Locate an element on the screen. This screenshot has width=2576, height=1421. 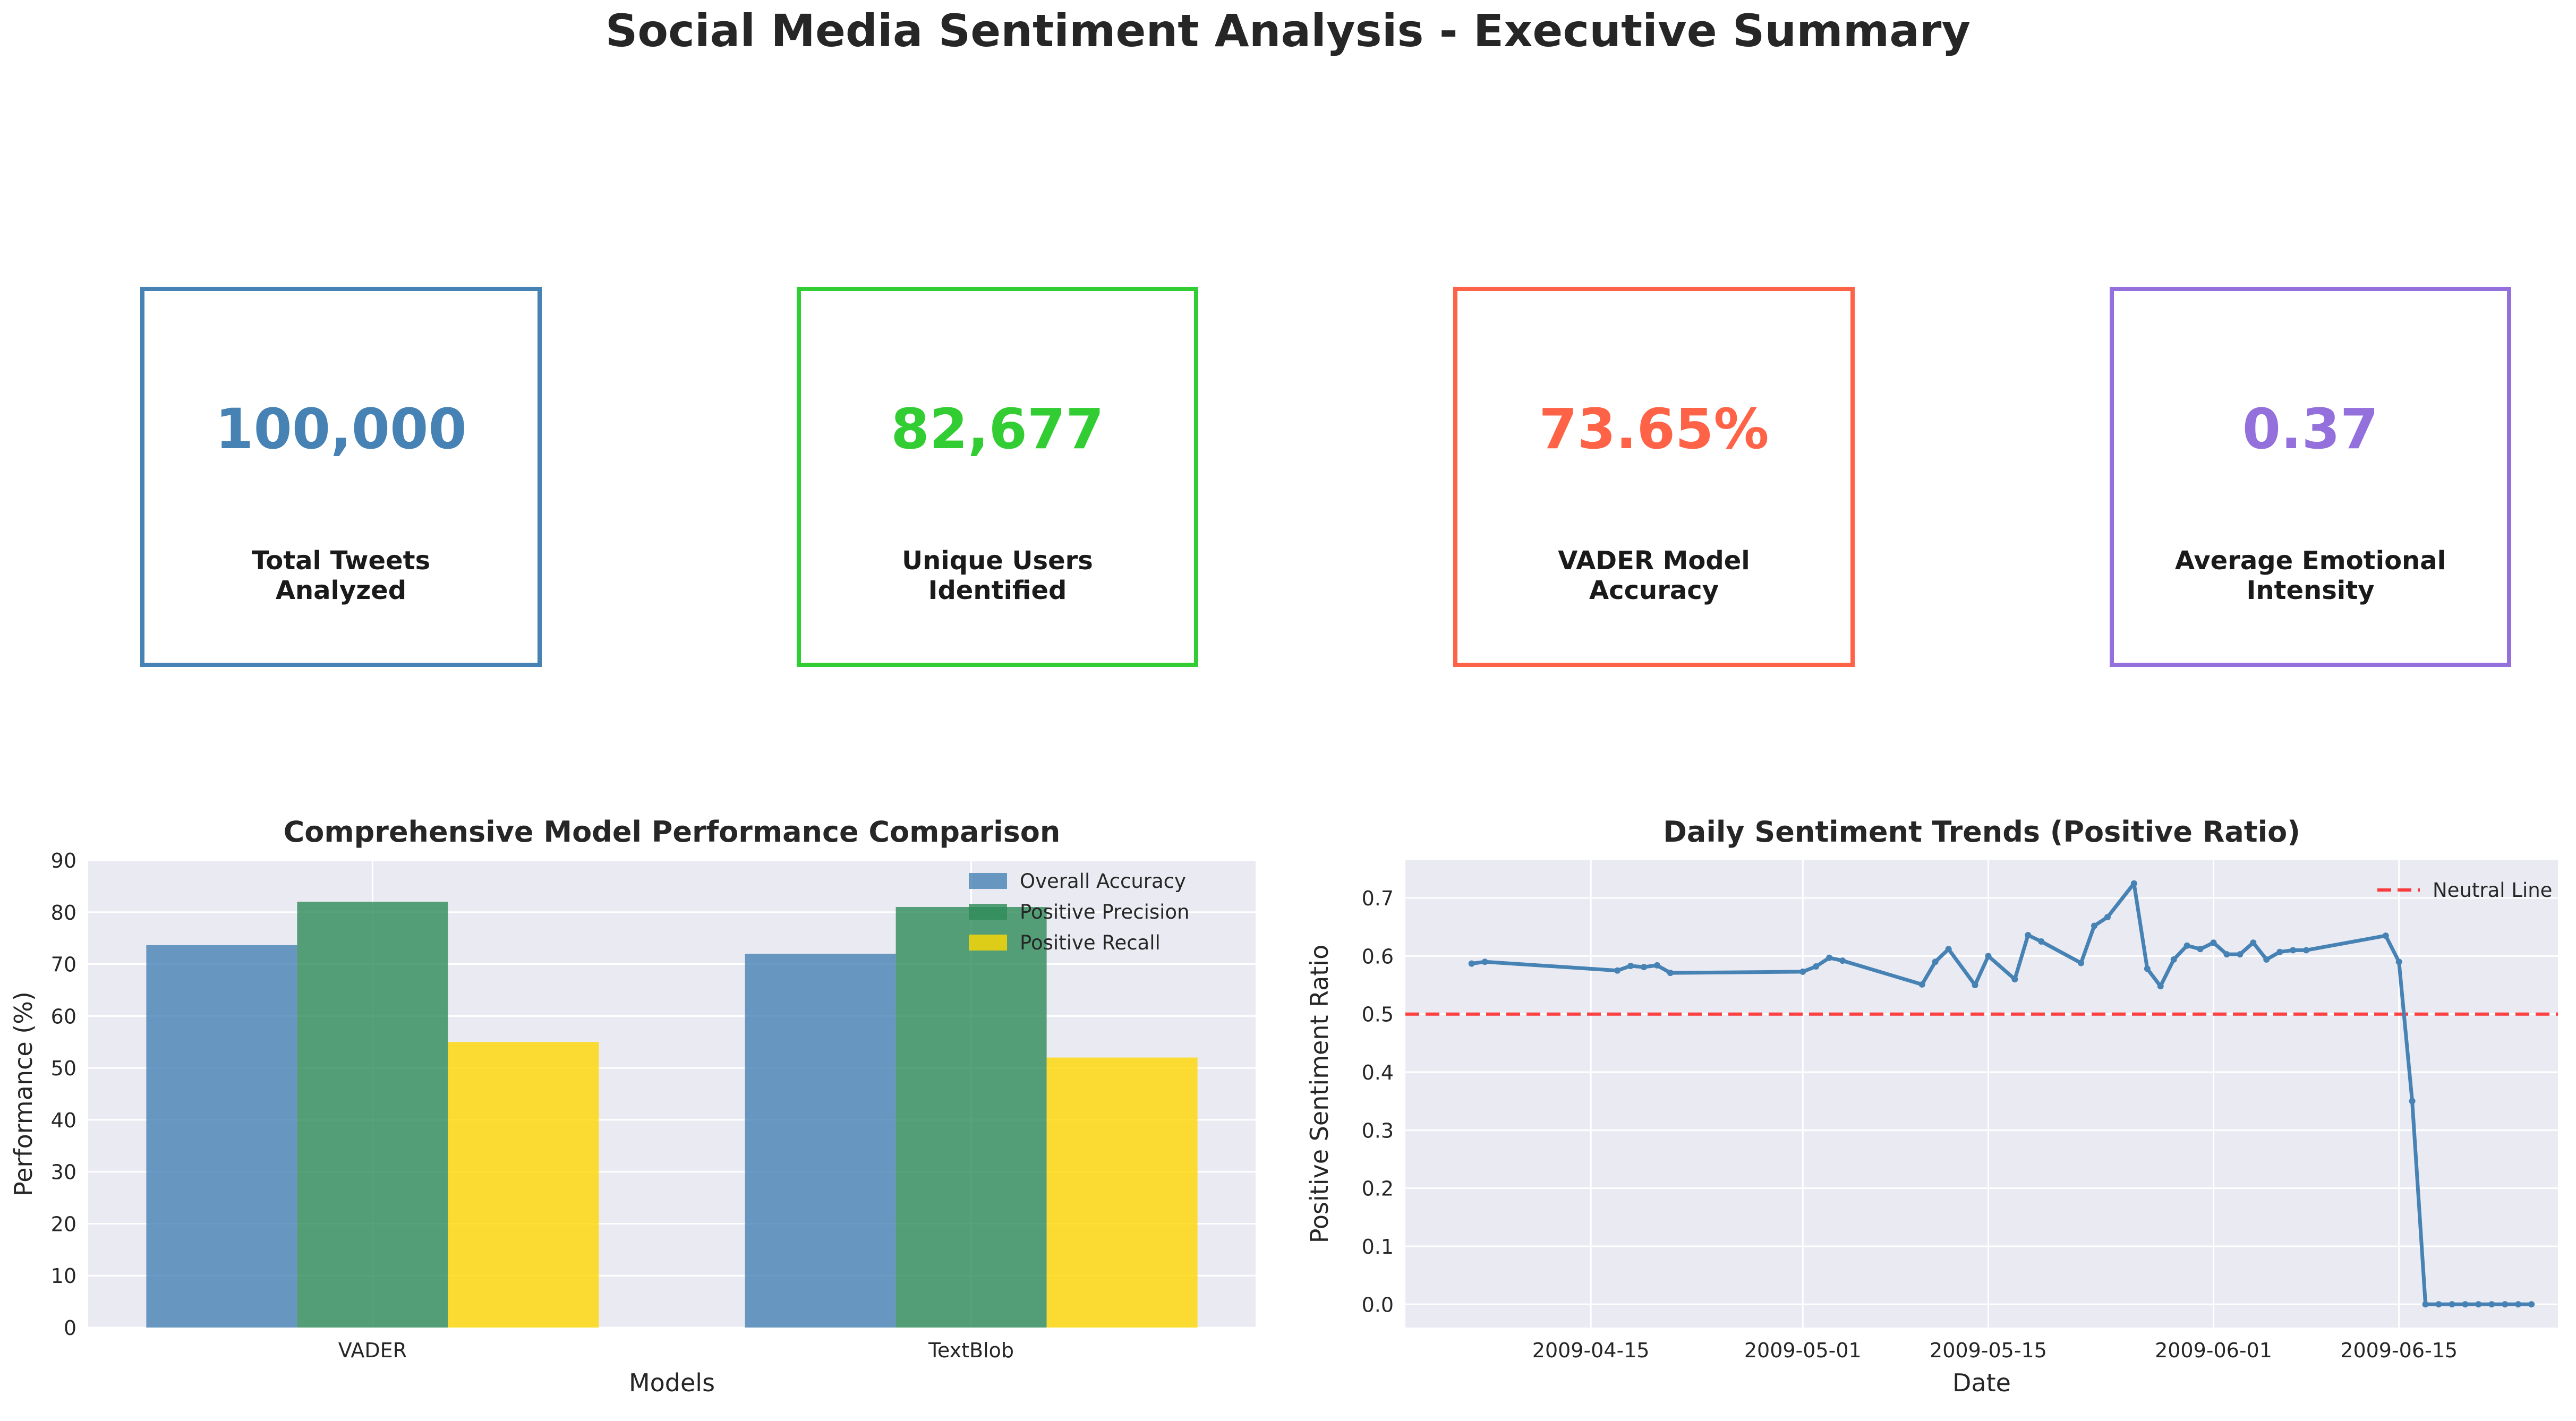
x-tick-label: 2009-06-01 is located at coordinates (2214, 1350).